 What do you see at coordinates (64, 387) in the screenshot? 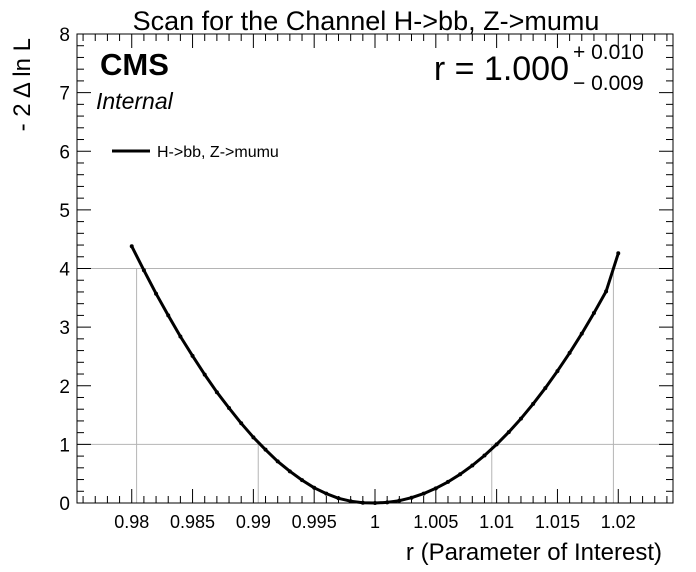
I see `y-tick-label: 2` at bounding box center [64, 387].